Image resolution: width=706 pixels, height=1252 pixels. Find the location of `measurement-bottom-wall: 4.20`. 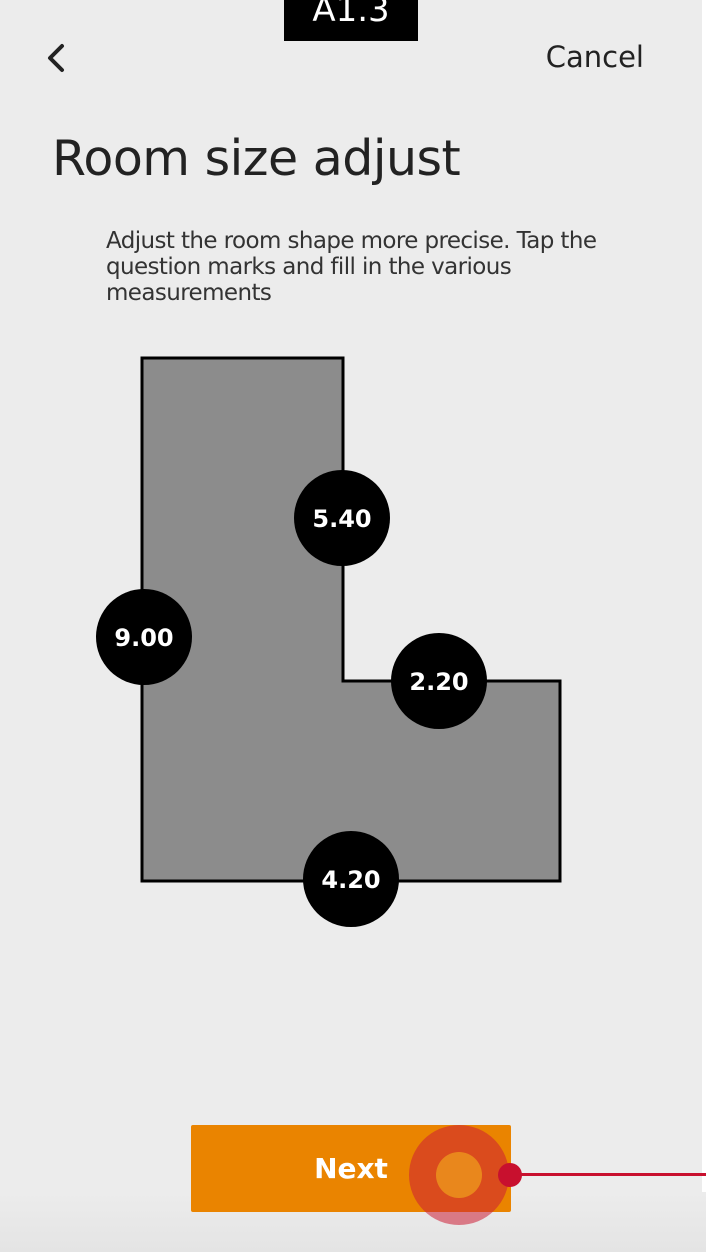

measurement-bottom-wall: 4.20 is located at coordinates (351, 879).